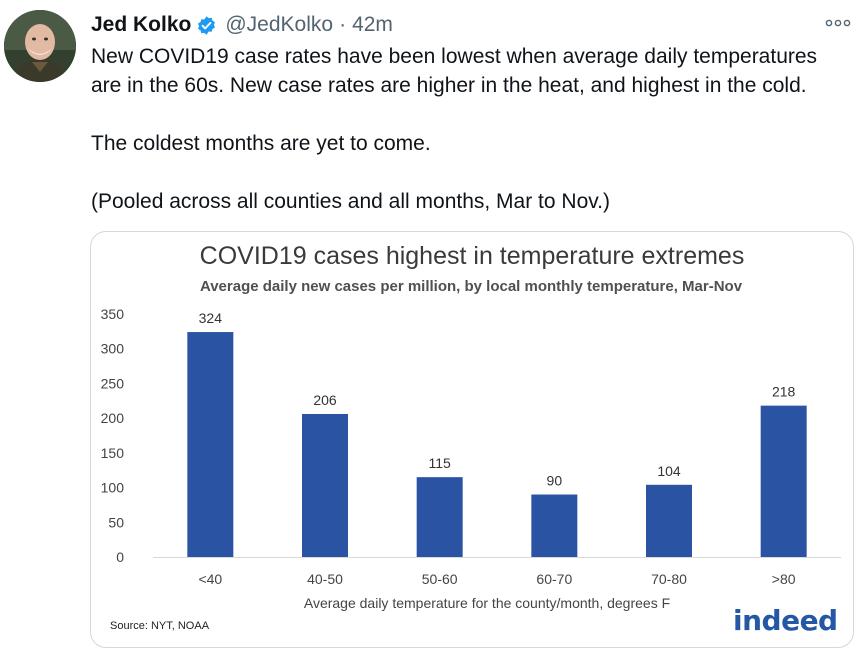  Describe the element at coordinates (555, 481) in the screenshot. I see `data-label: 90` at that location.